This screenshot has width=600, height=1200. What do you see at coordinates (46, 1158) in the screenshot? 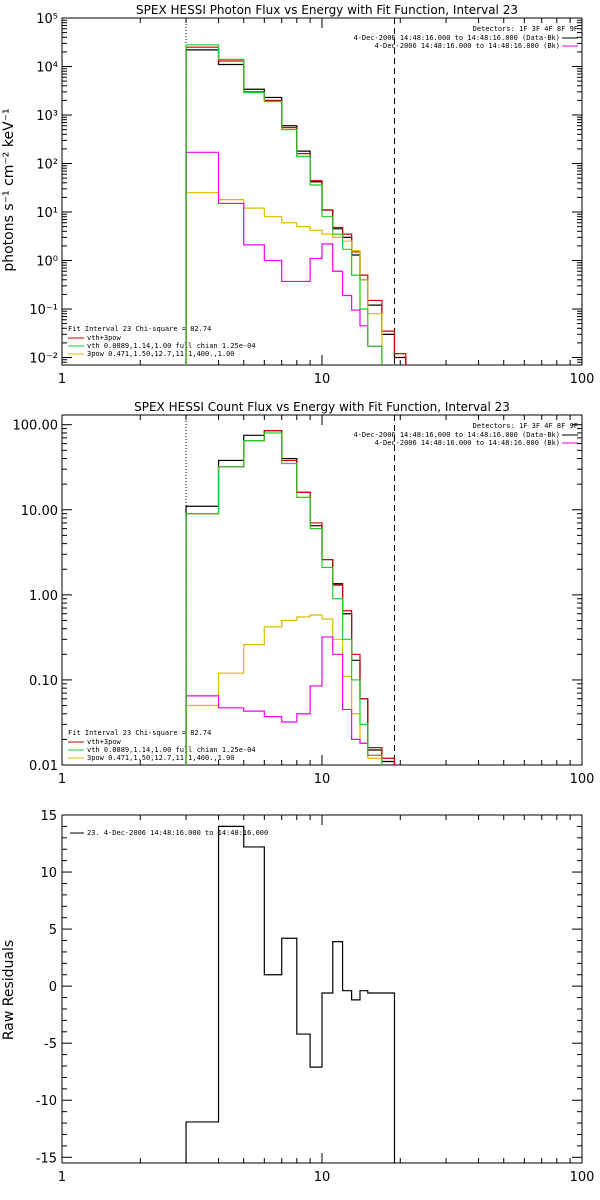
I see `y-tick-label: -15` at bounding box center [46, 1158].